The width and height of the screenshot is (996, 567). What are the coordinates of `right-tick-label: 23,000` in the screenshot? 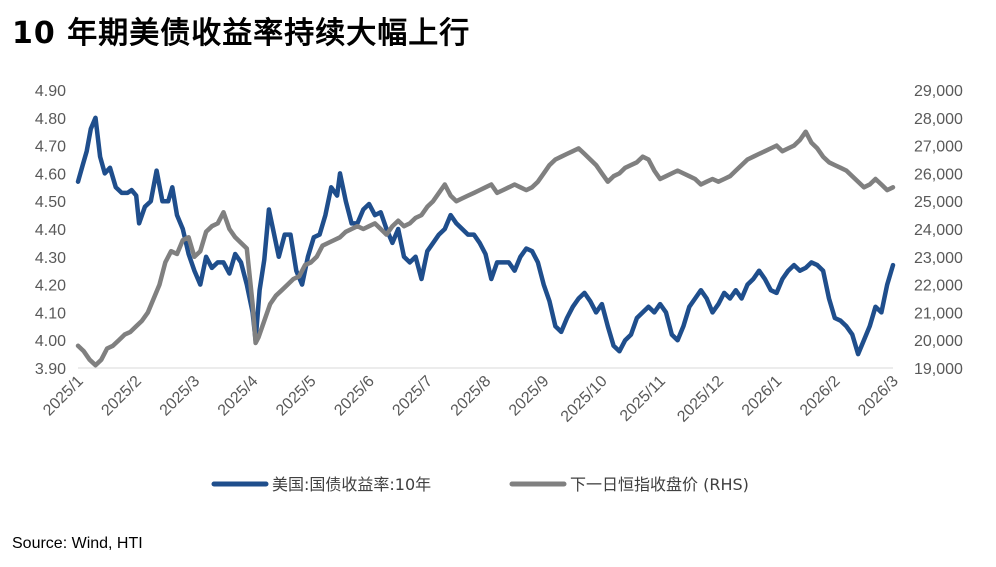 It's located at (938, 258).